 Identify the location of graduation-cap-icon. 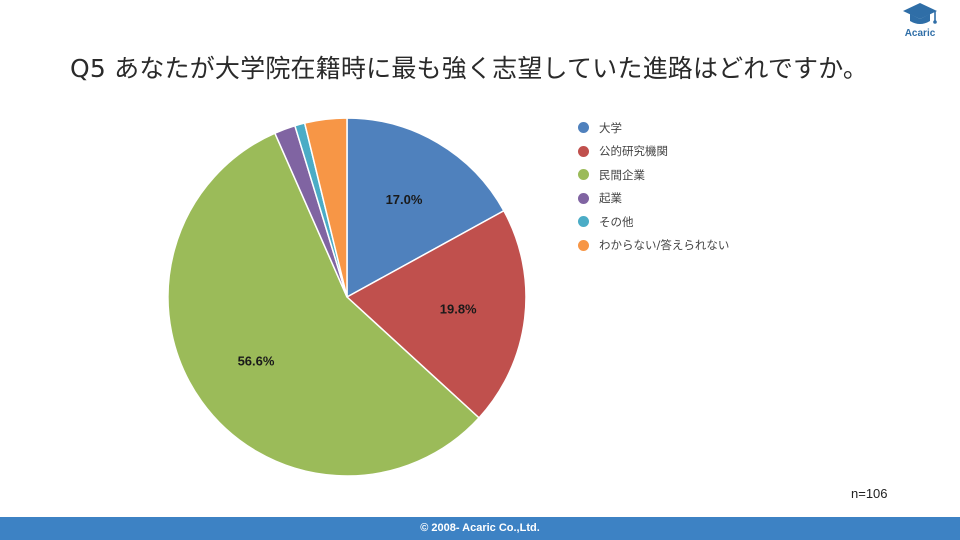
(920, 13).